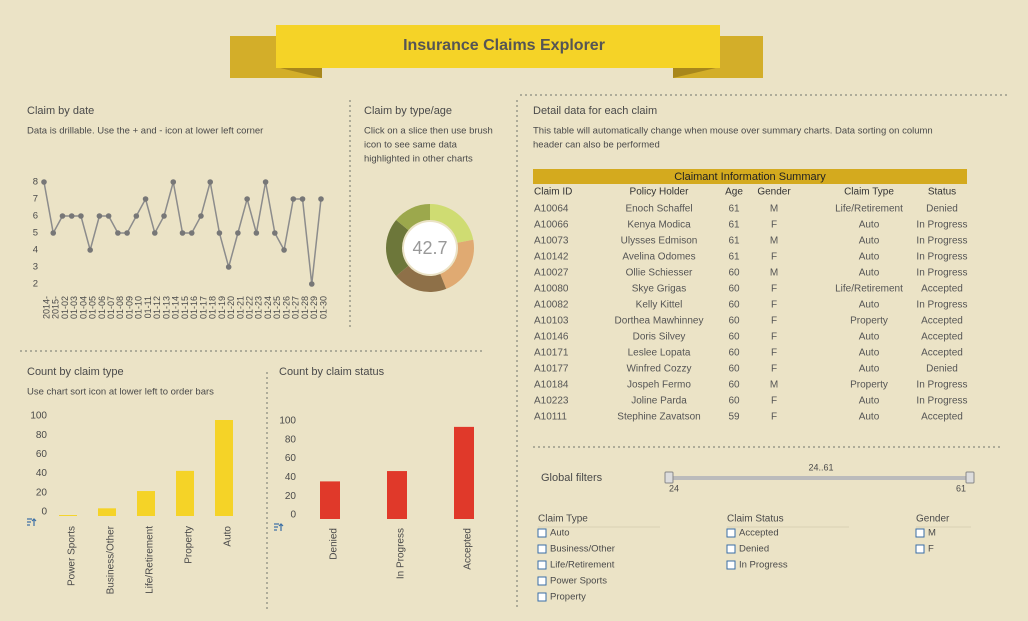 The width and height of the screenshot is (1028, 621). Describe the element at coordinates (56, 307) in the screenshot. I see `x-tick-label: 2015-` at that location.